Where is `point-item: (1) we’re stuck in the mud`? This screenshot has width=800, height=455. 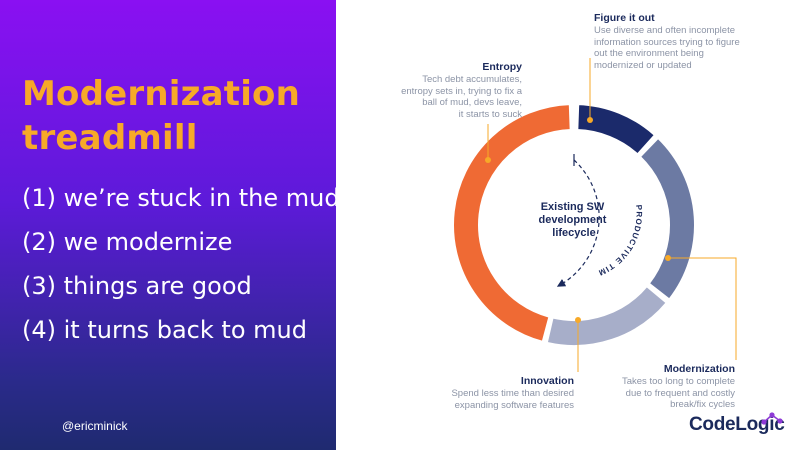
point-item: (1) we’re stuck in the mud is located at coordinates (181, 198).